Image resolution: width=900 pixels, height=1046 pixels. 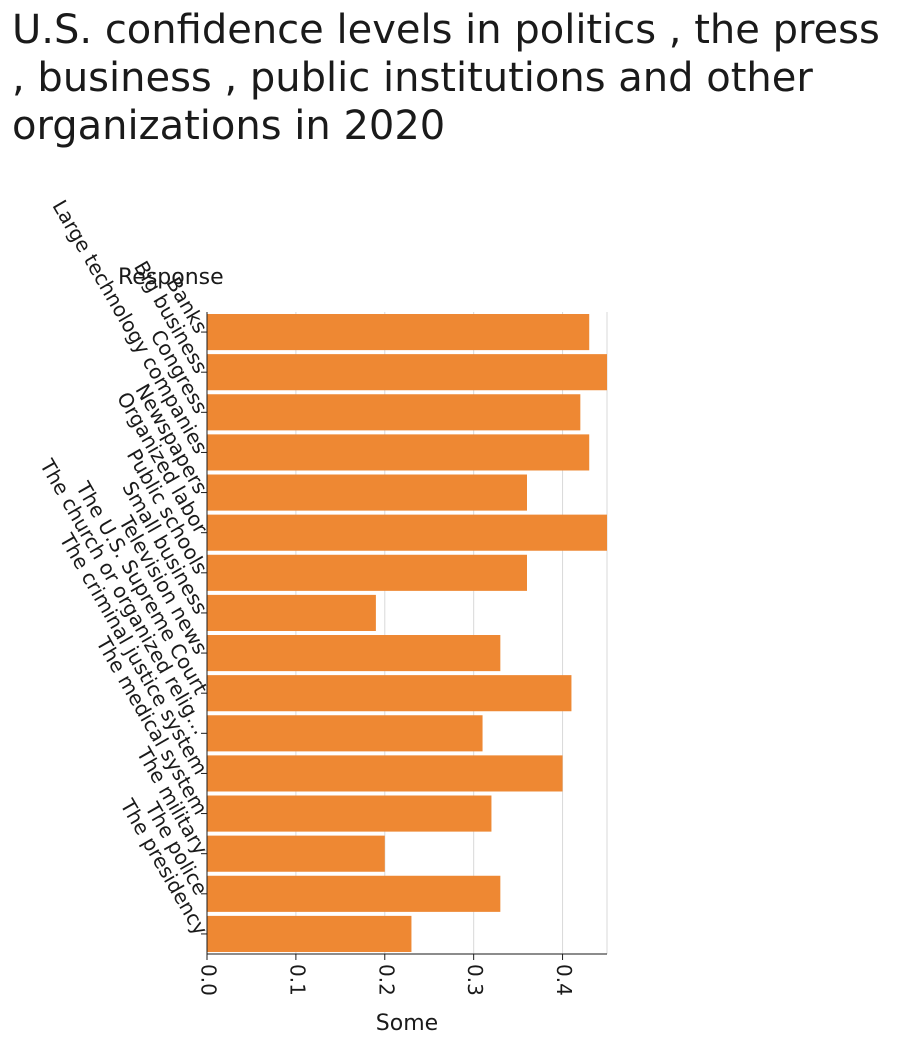 I want to click on x-tick-label: 0.4, so click(x=564, y=980).